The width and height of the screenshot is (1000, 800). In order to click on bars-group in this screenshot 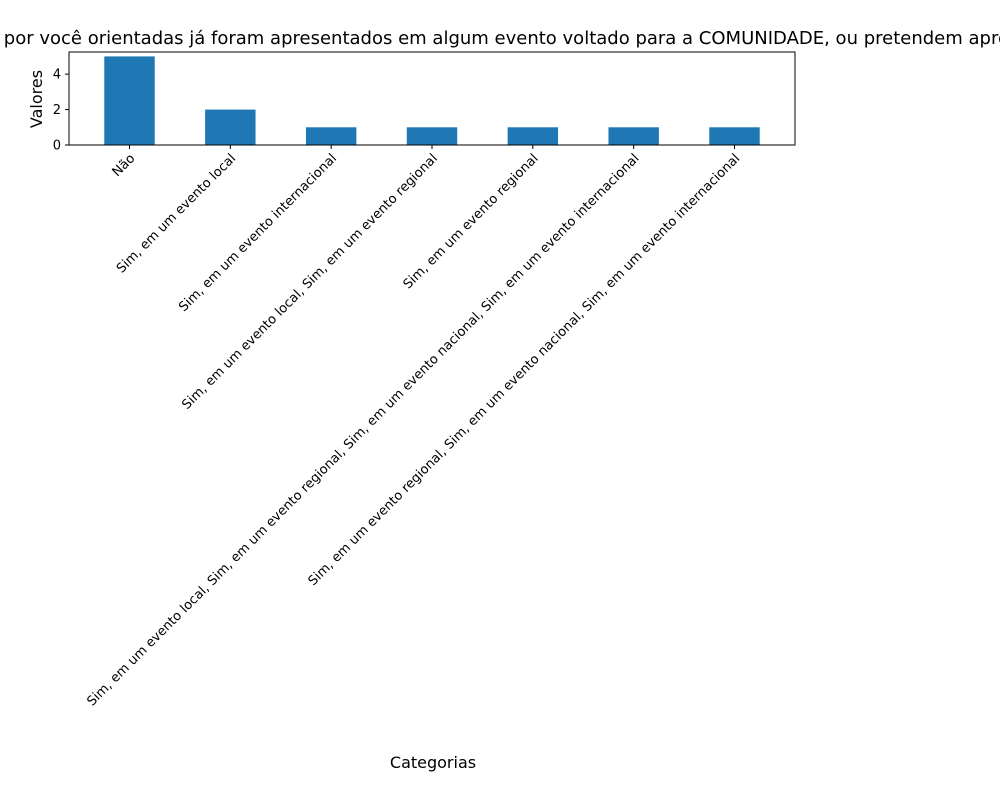, I will do `click(432, 100)`.